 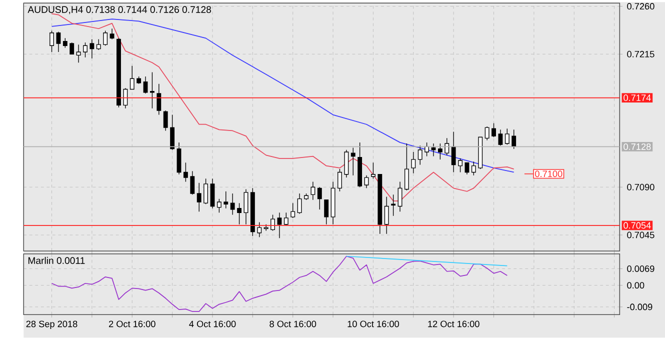 What do you see at coordinates (639, 307) in the screenshot?
I see `y-tick-label: -0.009` at bounding box center [639, 307].